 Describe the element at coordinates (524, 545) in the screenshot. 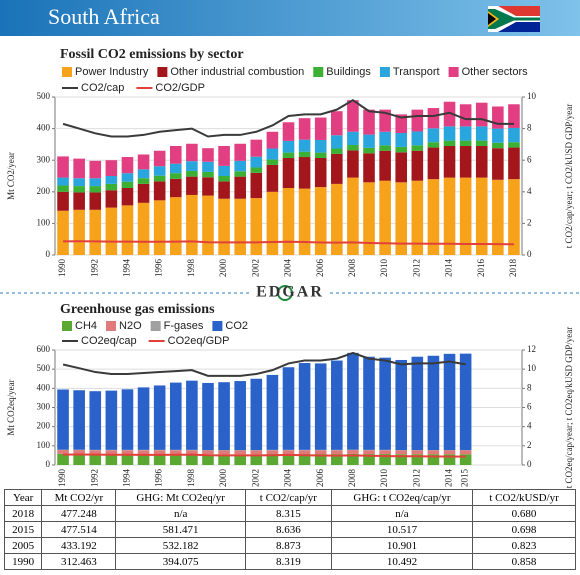

I see `table-cell: 0.823` at that location.